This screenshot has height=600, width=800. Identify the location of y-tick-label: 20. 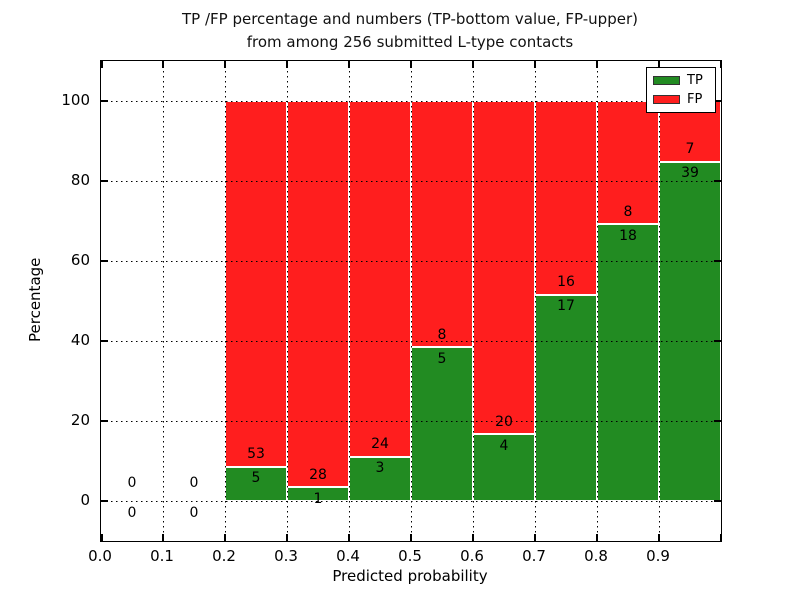
(80, 420).